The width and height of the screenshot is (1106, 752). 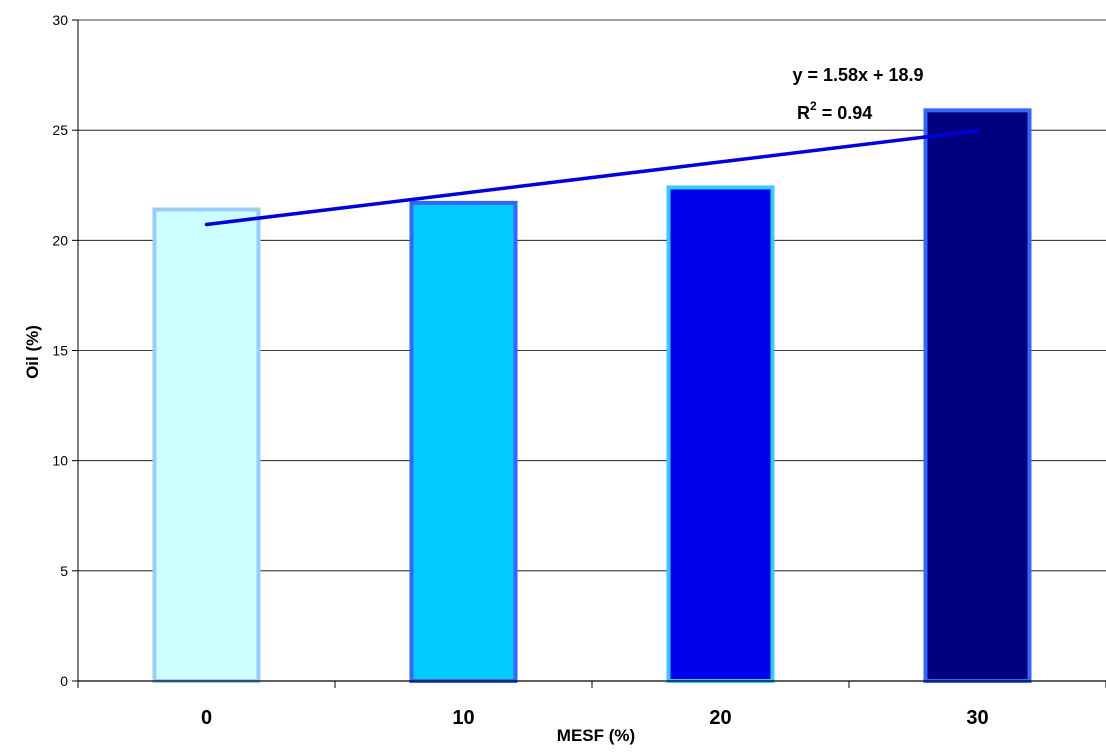 What do you see at coordinates (720, 718) in the screenshot?
I see `x-tick-label: 20` at bounding box center [720, 718].